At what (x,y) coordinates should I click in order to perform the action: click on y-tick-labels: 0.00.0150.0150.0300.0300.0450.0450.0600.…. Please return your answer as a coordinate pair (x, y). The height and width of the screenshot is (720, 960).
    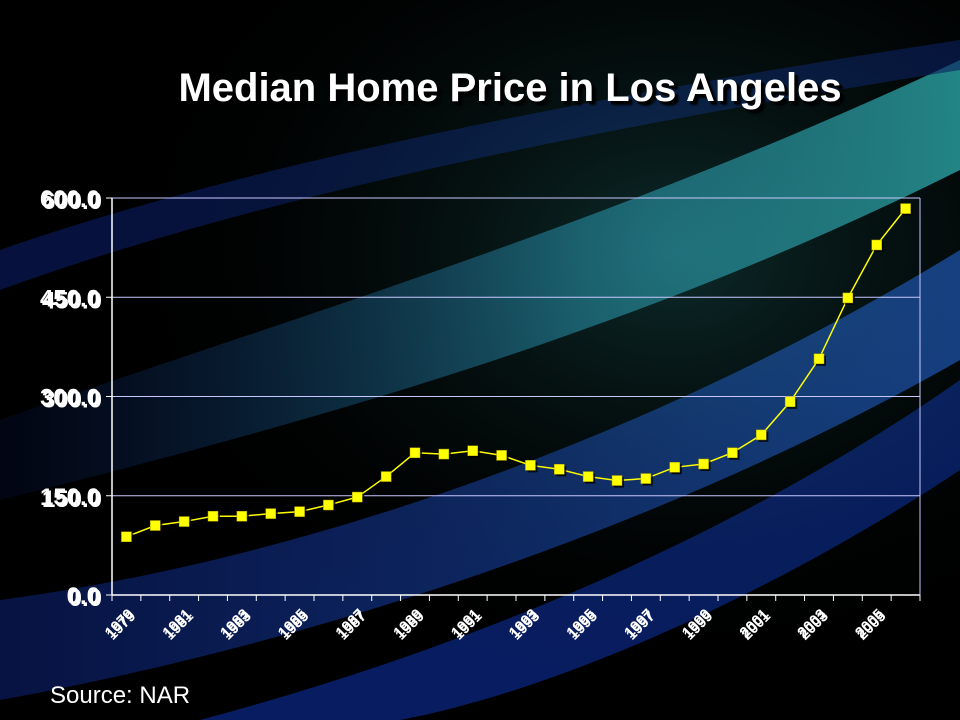
    Looking at the image, I should click on (71, 399).